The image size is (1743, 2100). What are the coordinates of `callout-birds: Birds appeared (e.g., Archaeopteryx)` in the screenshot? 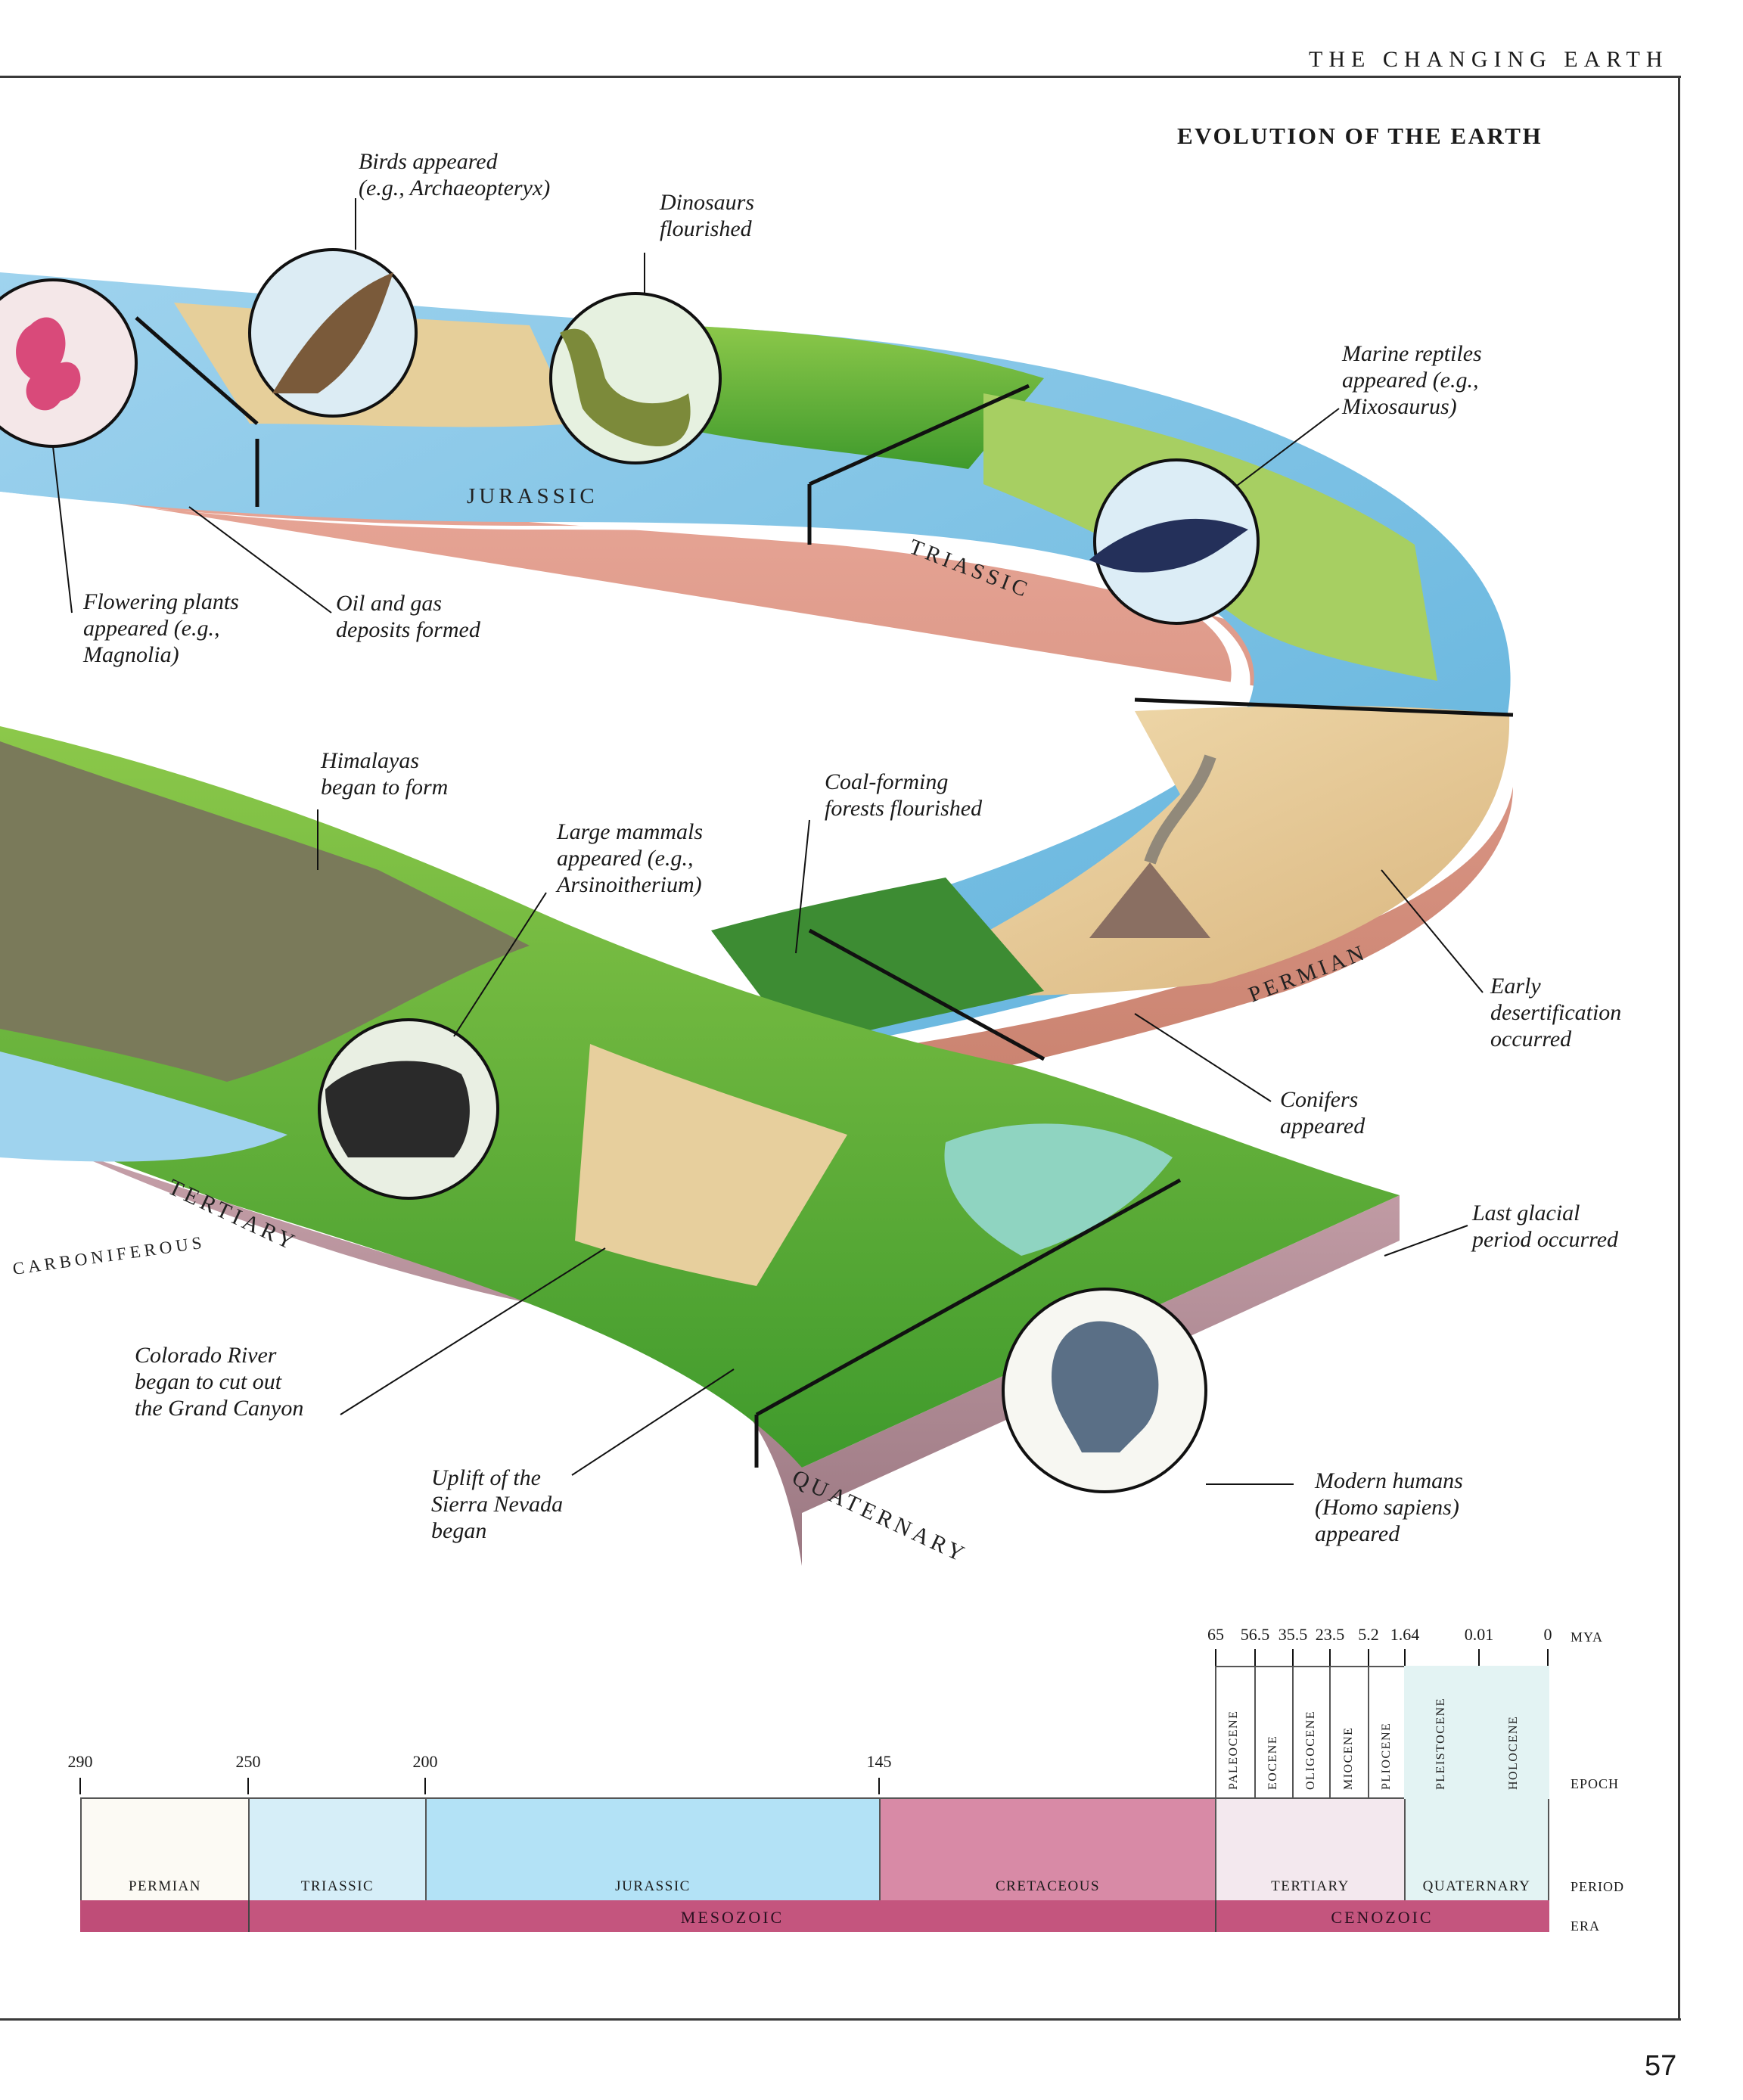 It's located at (455, 174).